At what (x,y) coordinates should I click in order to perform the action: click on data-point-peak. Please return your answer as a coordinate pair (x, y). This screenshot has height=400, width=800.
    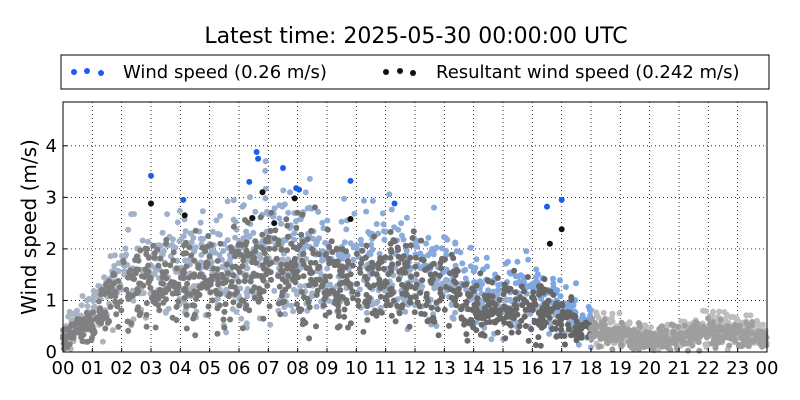
    Looking at the image, I should click on (262, 192).